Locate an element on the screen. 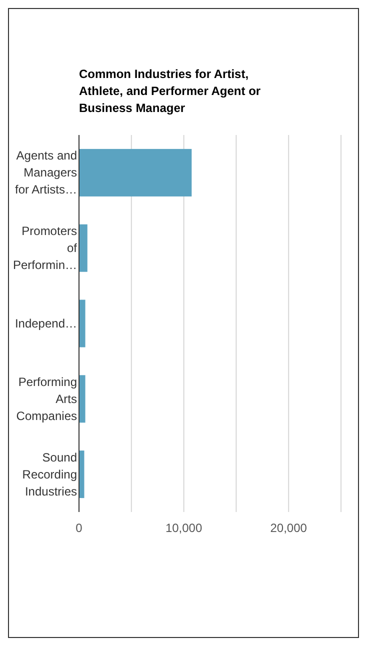  x-tick-label: 10,000 is located at coordinates (183, 528).